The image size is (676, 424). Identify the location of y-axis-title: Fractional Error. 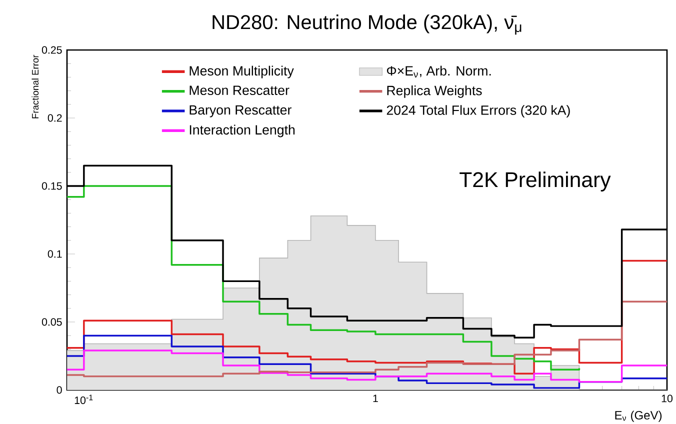
(35, 86).